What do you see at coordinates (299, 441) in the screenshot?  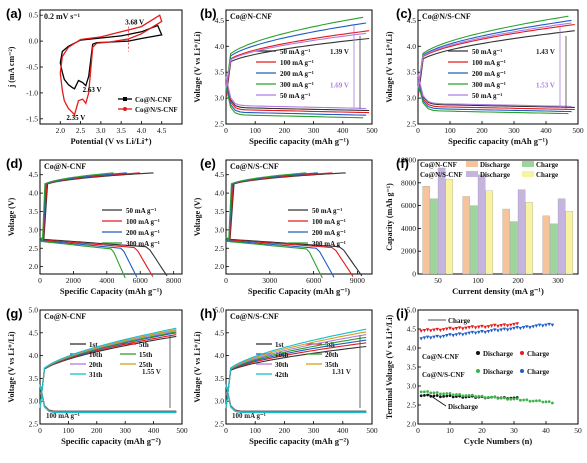 I see `x-axis-label: Specific capacity (mAh g⁻²)` at bounding box center [299, 441].